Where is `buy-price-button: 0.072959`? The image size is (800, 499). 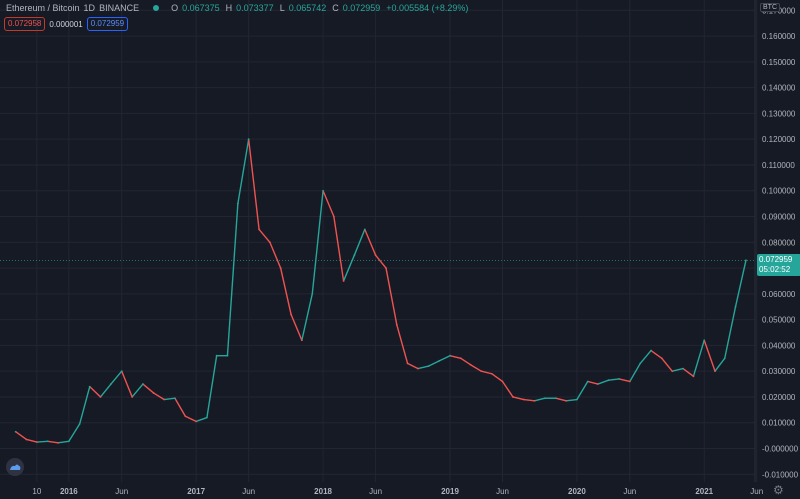 buy-price-button: 0.072959 is located at coordinates (107, 24).